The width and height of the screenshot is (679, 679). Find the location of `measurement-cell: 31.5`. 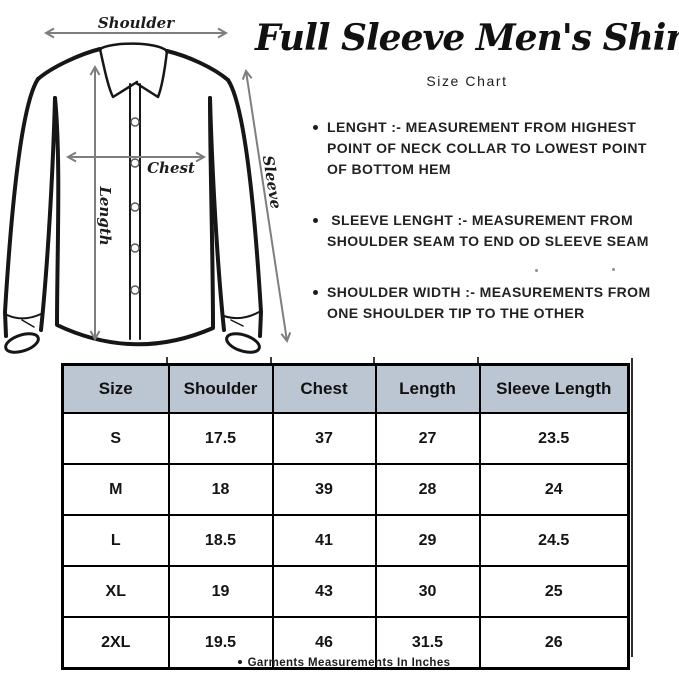

measurement-cell: 31.5 is located at coordinates (427, 643).